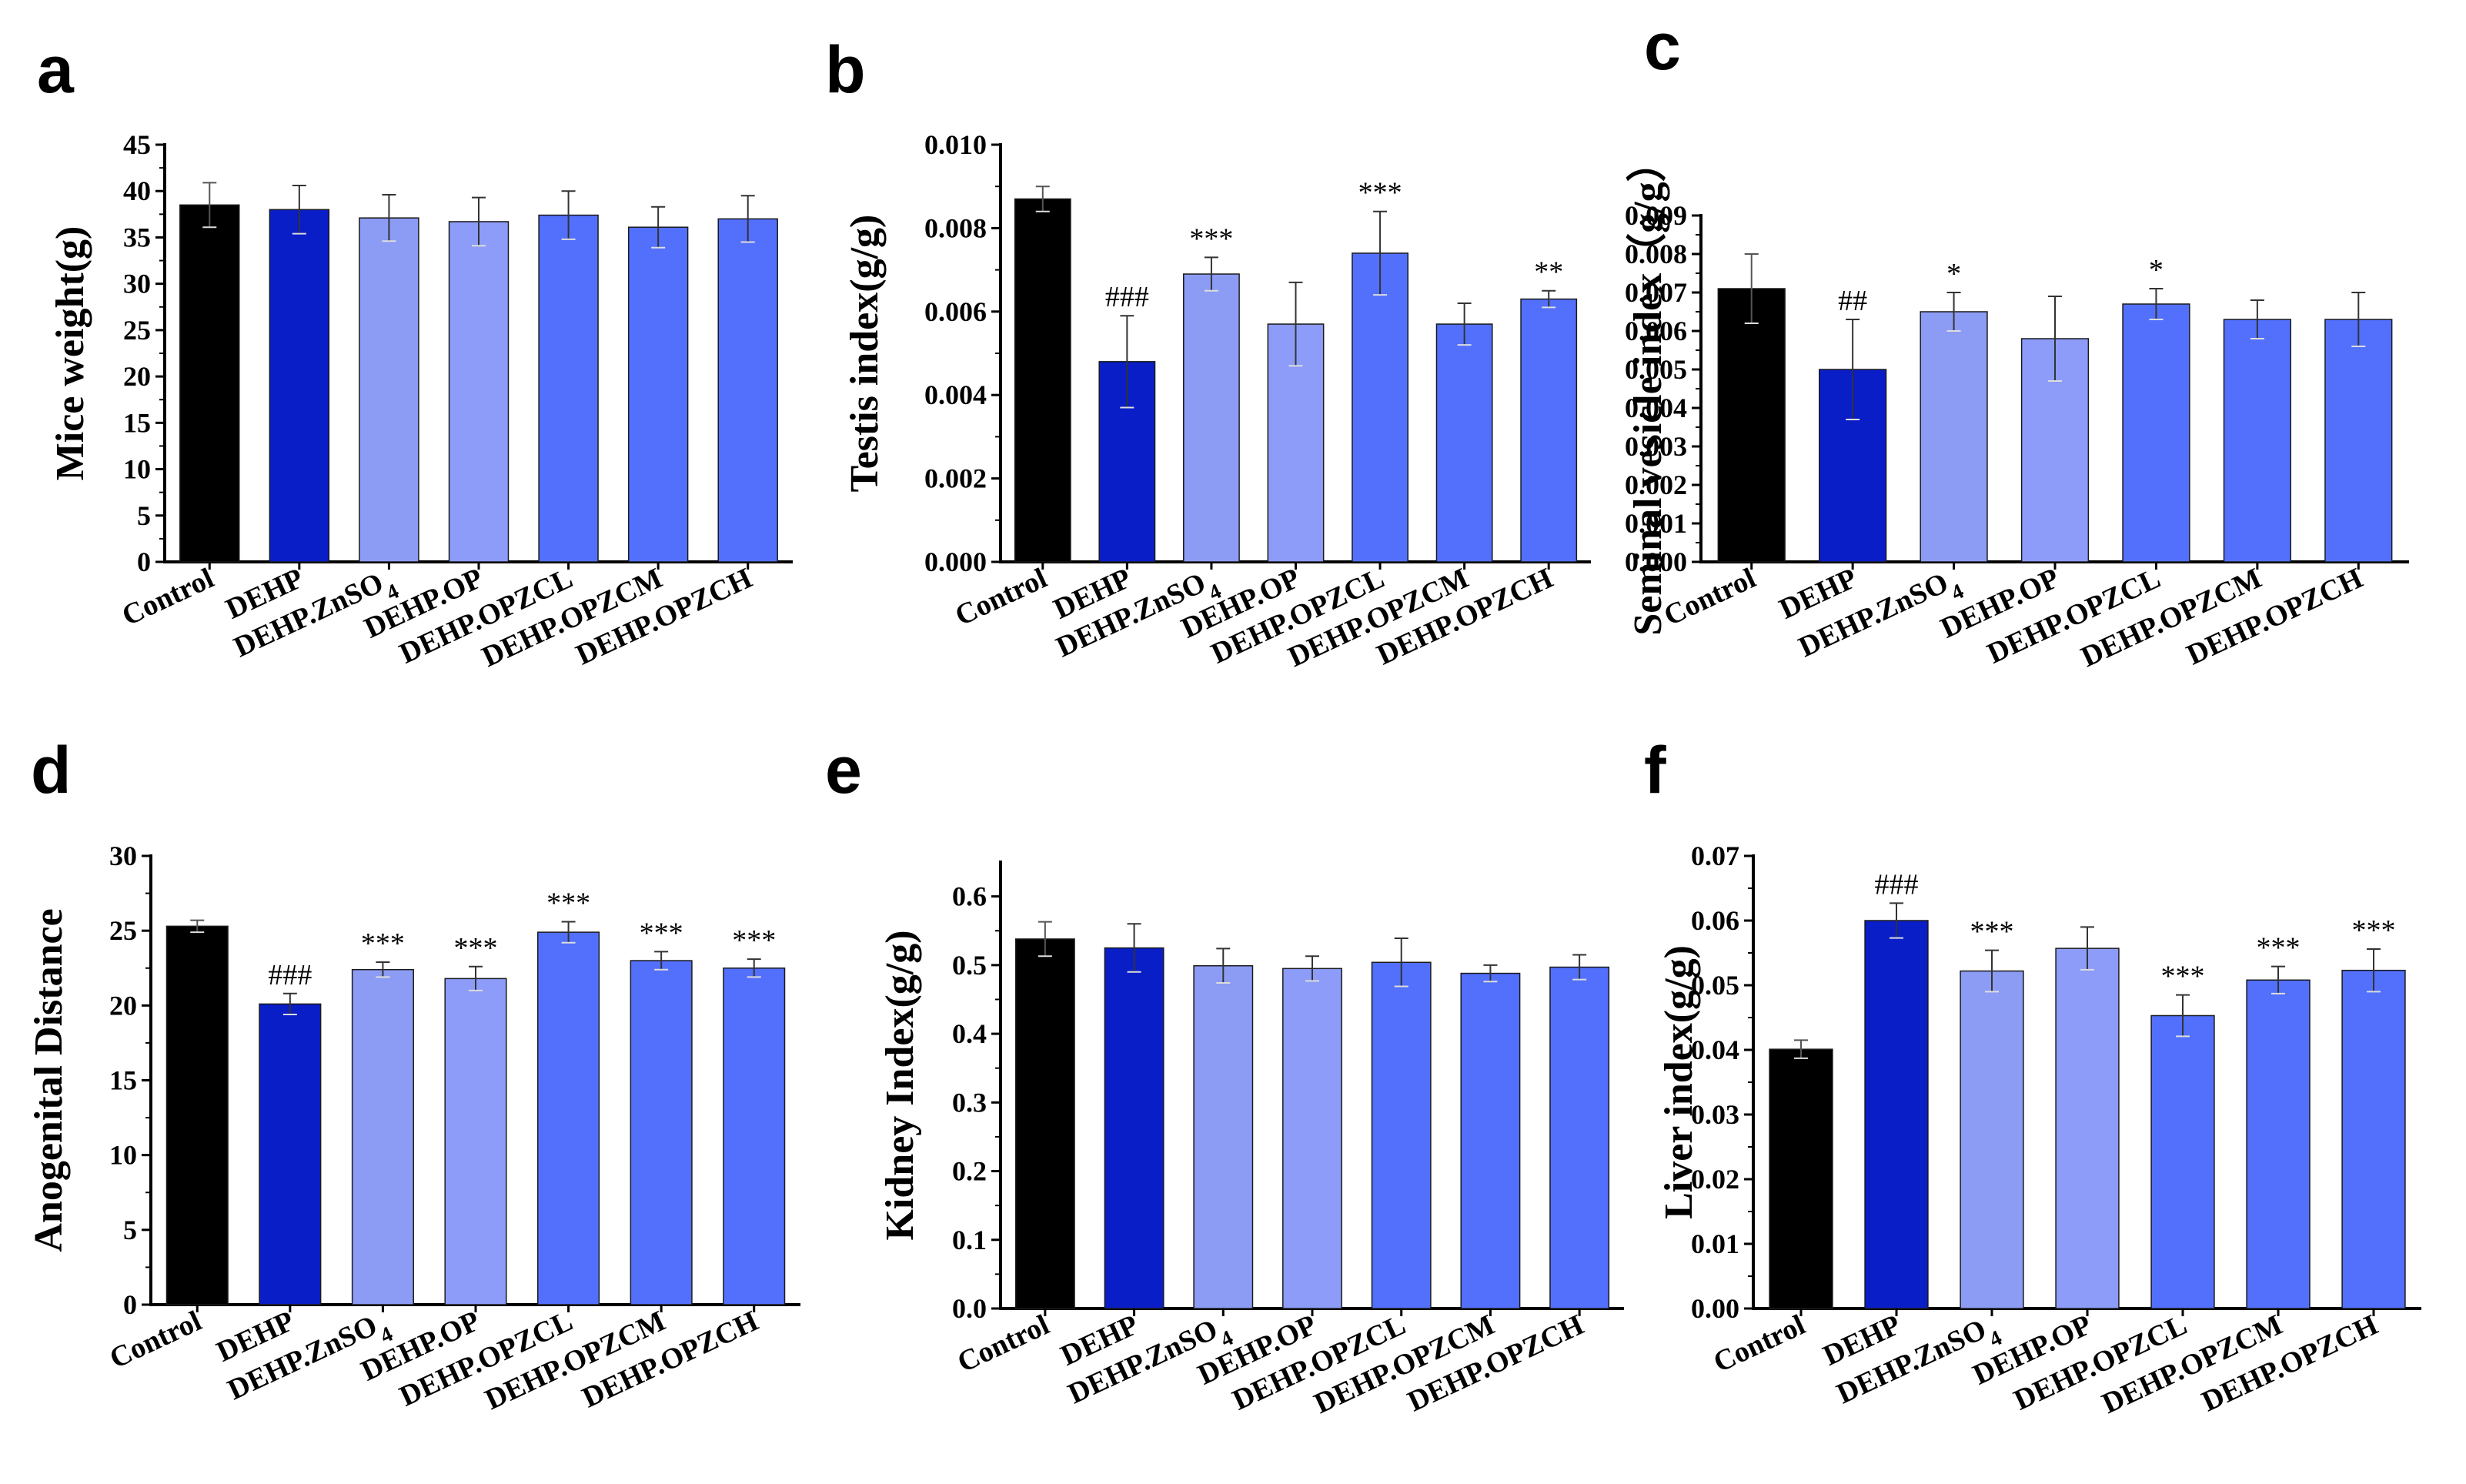 This screenshot has height=1484, width=2466. What do you see at coordinates (969, 1308) in the screenshot?
I see `y-tick-label: 0.0` at bounding box center [969, 1308].